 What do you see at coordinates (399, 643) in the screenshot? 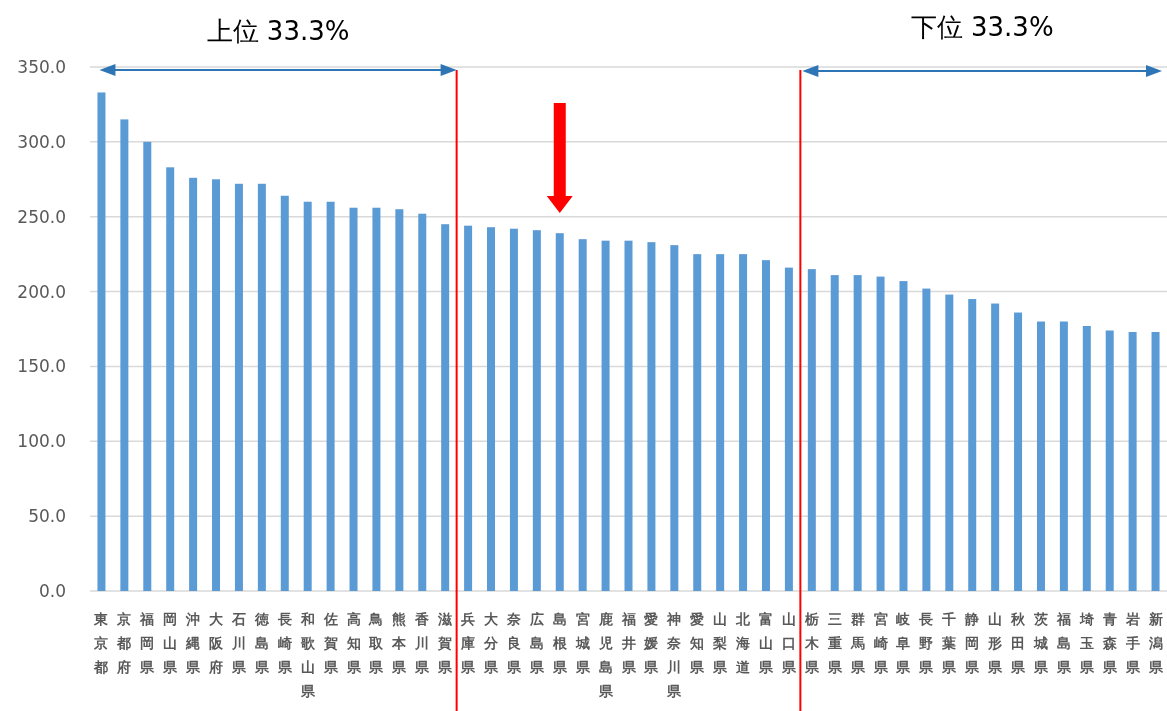
I see `x-tick-label: 熊本県` at bounding box center [399, 643].